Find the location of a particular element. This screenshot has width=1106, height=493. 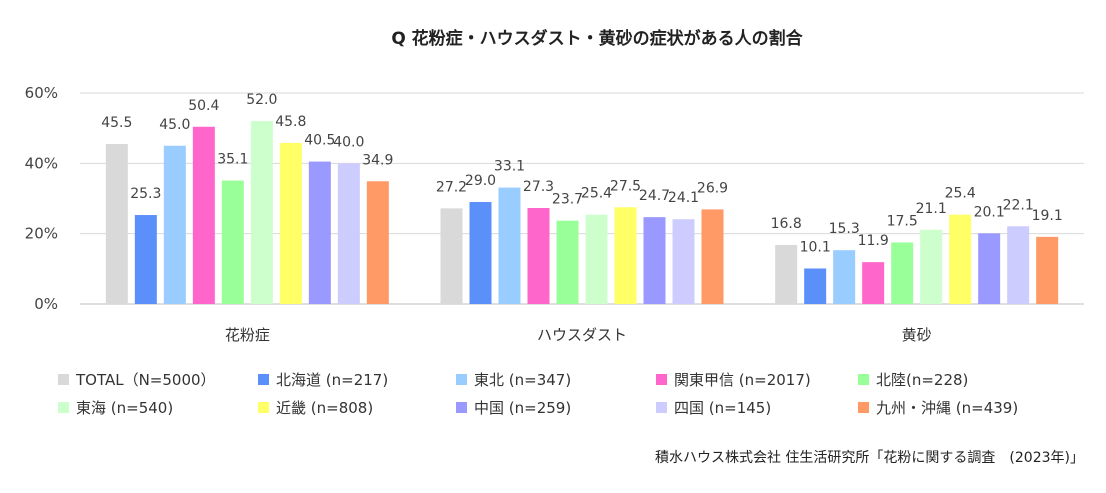

y-tick-label: 60% is located at coordinates (41, 93).